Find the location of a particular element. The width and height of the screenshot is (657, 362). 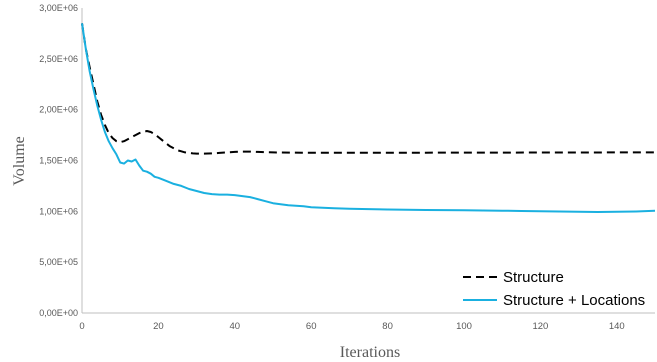

y-tick-label: 0,00E+00 is located at coordinates (58, 313).